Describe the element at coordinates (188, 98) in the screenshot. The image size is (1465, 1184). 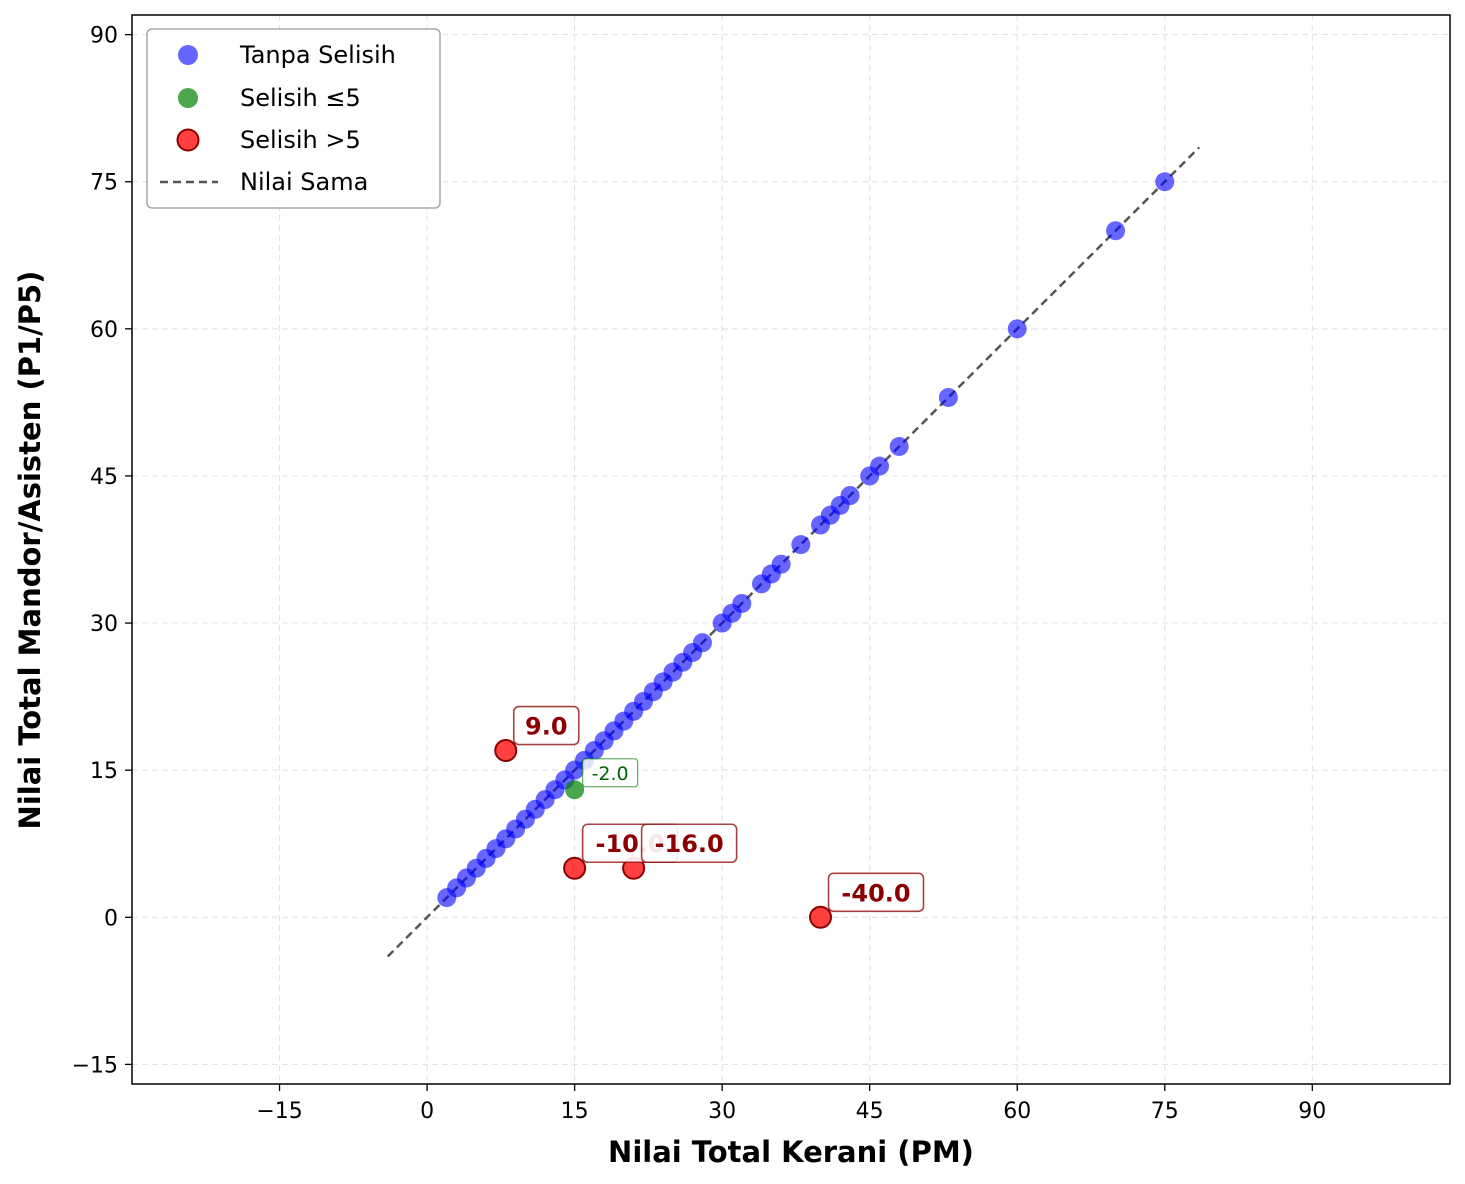
I see `legend-marker-selisih-kecil` at that location.